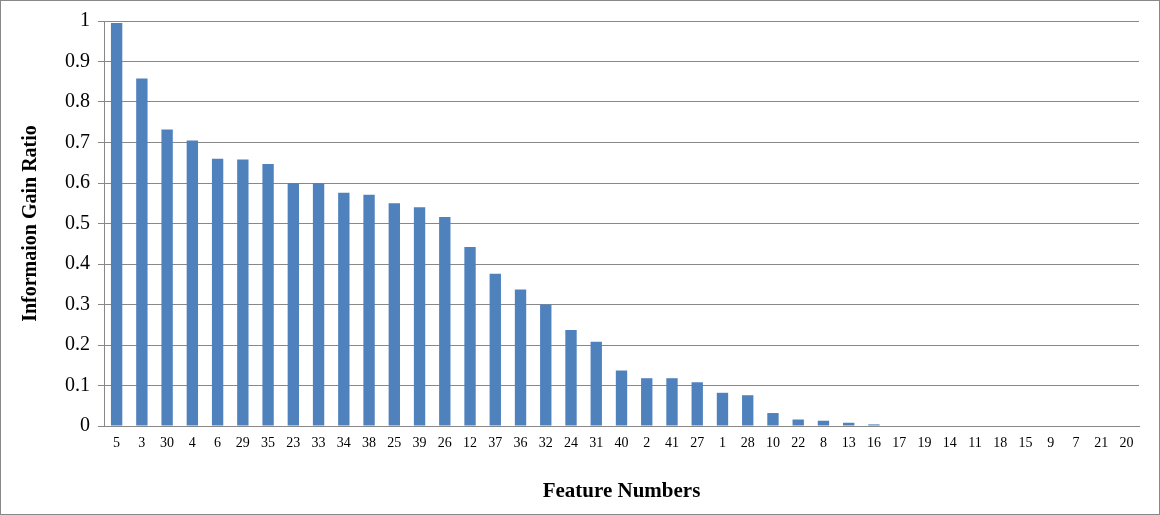 This screenshot has width=1160, height=515. I want to click on x-tick-label: 16, so click(873, 443).